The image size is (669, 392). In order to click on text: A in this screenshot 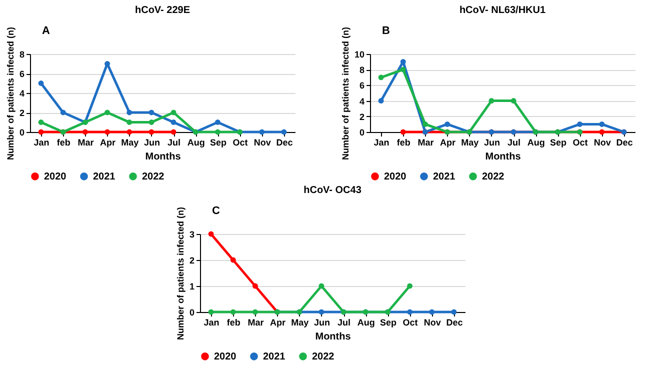, I will do `click(46, 31)`.